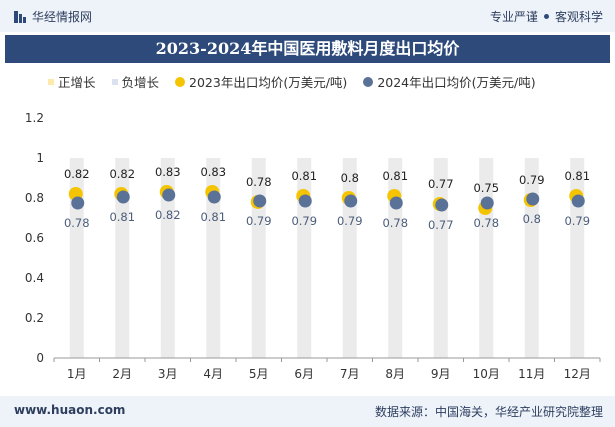 The height and width of the screenshot is (427, 615). I want to click on data-label-2024: 0.77, so click(441, 225).